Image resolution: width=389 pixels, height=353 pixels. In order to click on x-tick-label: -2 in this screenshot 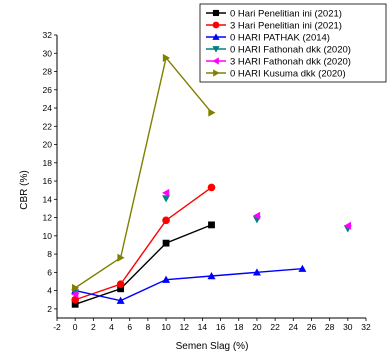, I will do `click(57, 327)`.